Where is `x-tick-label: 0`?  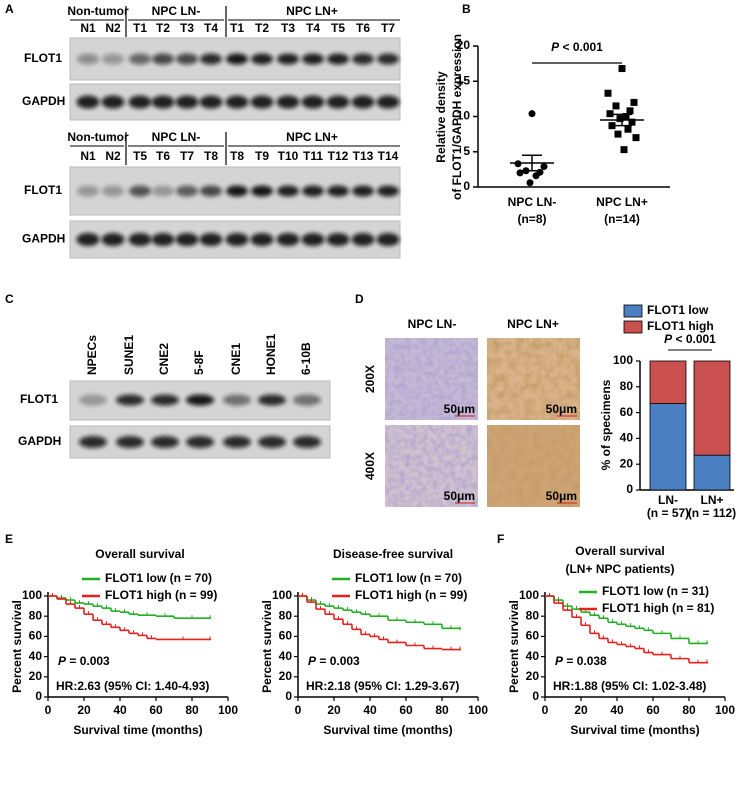
x-tick-label: 0 is located at coordinates (298, 710).